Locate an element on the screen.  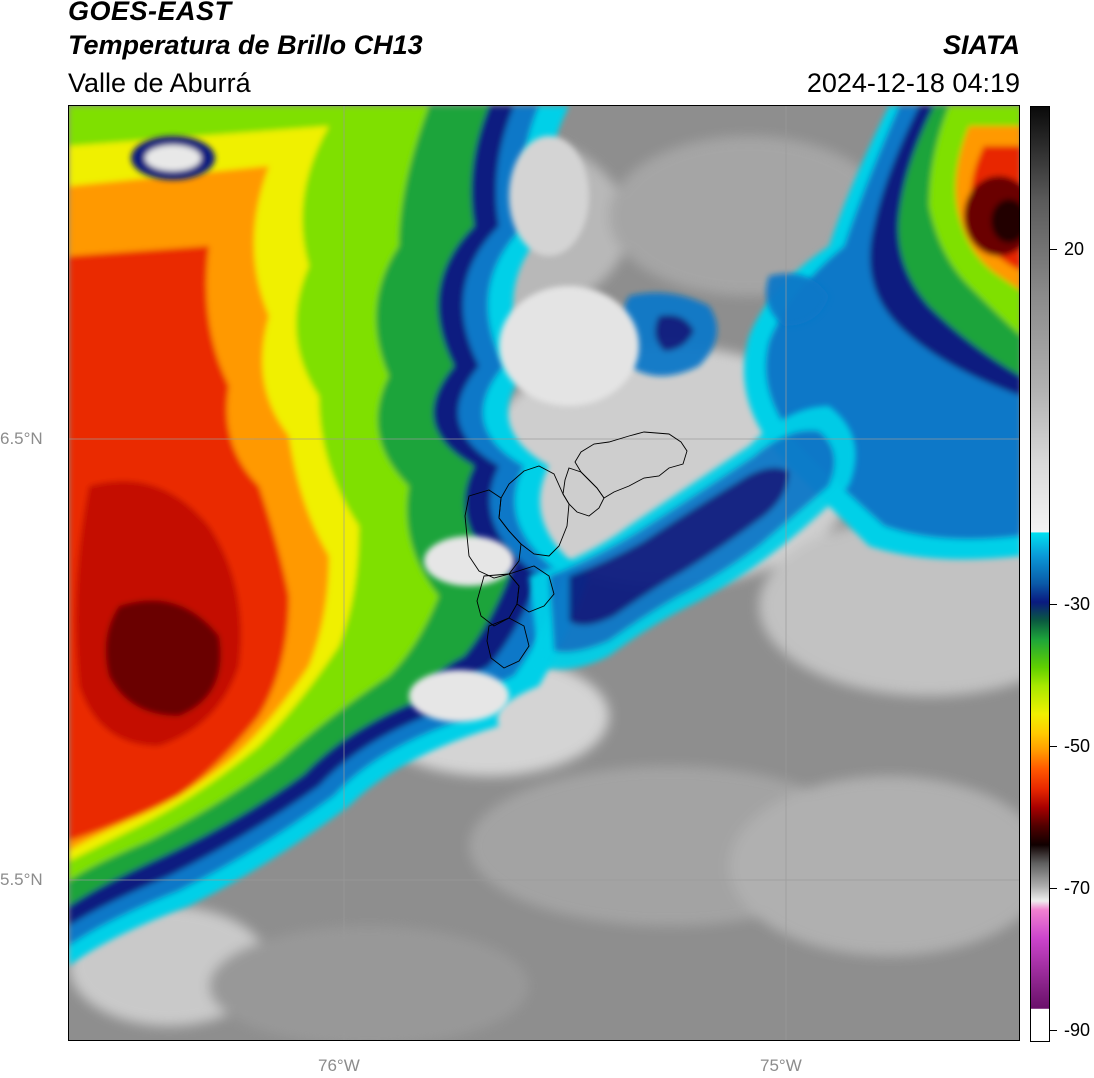
colorbar-label: -30 is located at coordinates (1077, 604).